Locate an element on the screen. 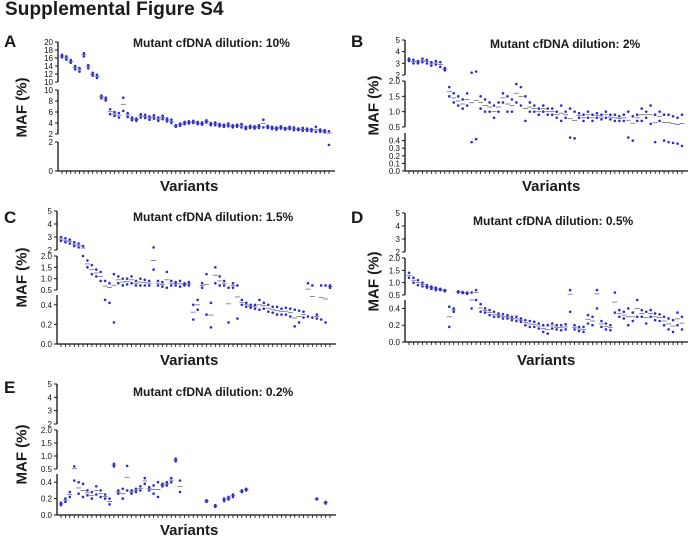 This screenshot has width=694, height=539. panel-e-ytick-label: 0.0 is located at coordinates (47, 515).